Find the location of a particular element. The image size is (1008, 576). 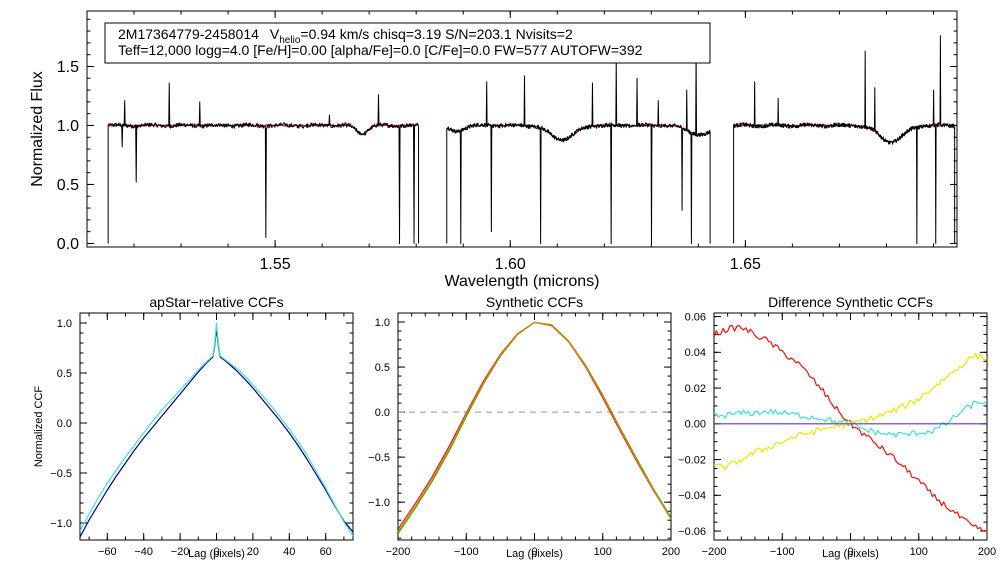

x-tick-label: −20 is located at coordinates (180, 552).